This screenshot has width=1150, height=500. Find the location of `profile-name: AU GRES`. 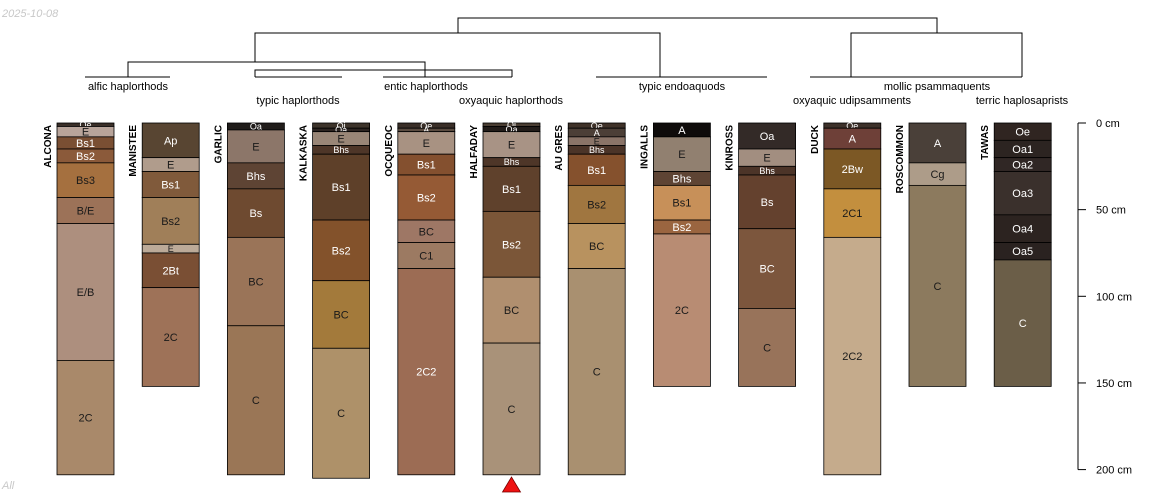

profile-name: AU GRES is located at coordinates (559, 148).